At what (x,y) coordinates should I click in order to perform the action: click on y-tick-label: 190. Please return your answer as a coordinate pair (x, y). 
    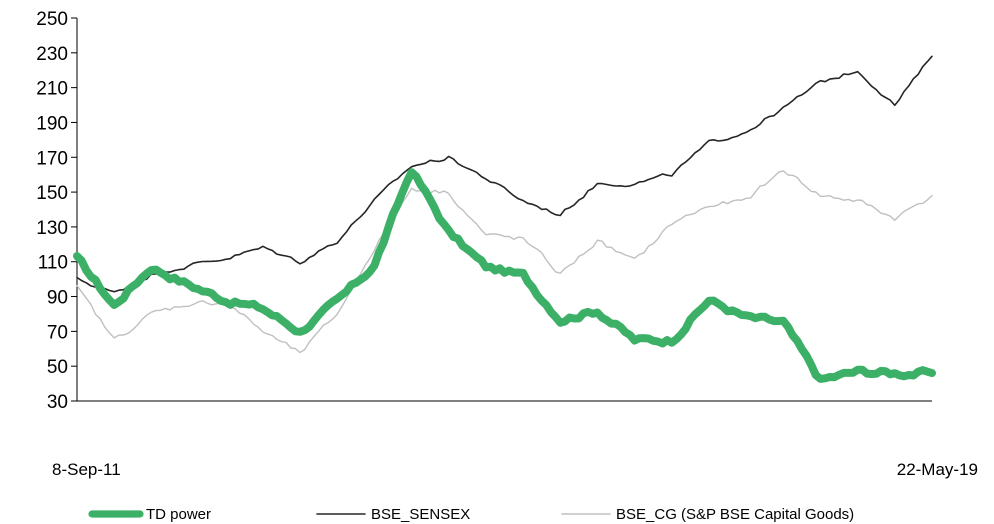
    Looking at the image, I should click on (52, 123).